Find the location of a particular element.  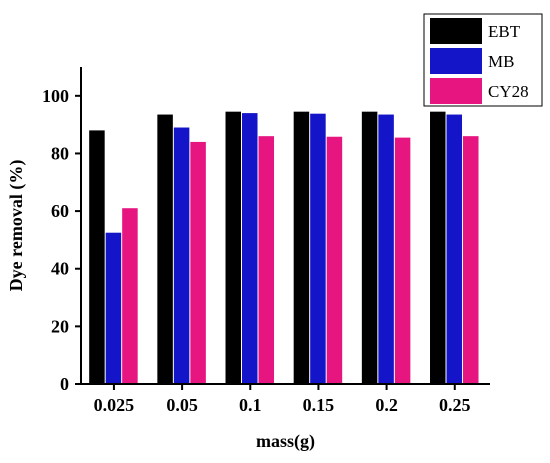

legend-item-mb: MB is located at coordinates (472, 61).